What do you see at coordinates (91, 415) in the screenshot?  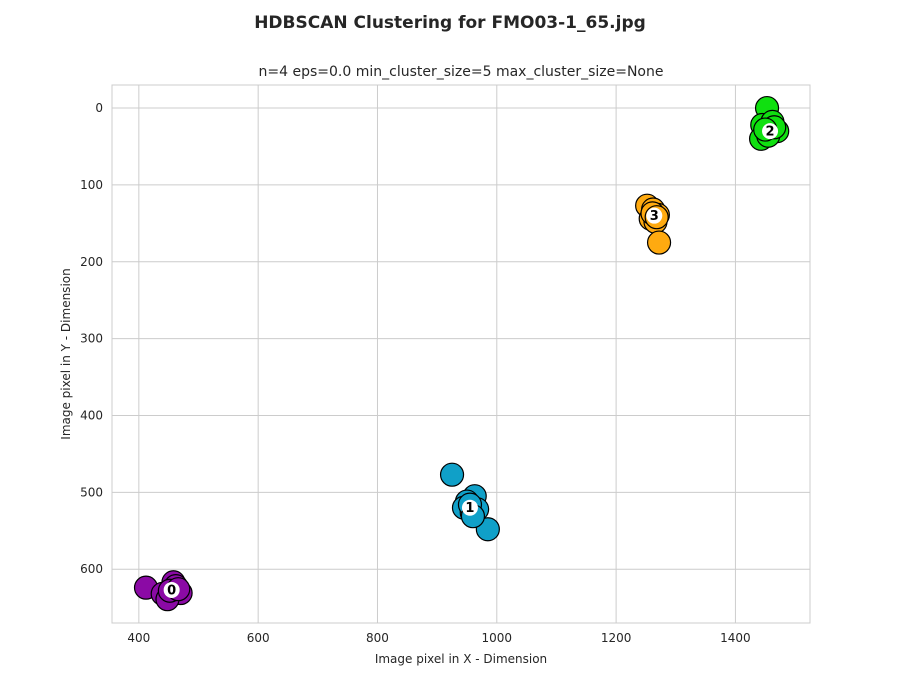 I see `y-tick-label: 400` at bounding box center [91, 415].